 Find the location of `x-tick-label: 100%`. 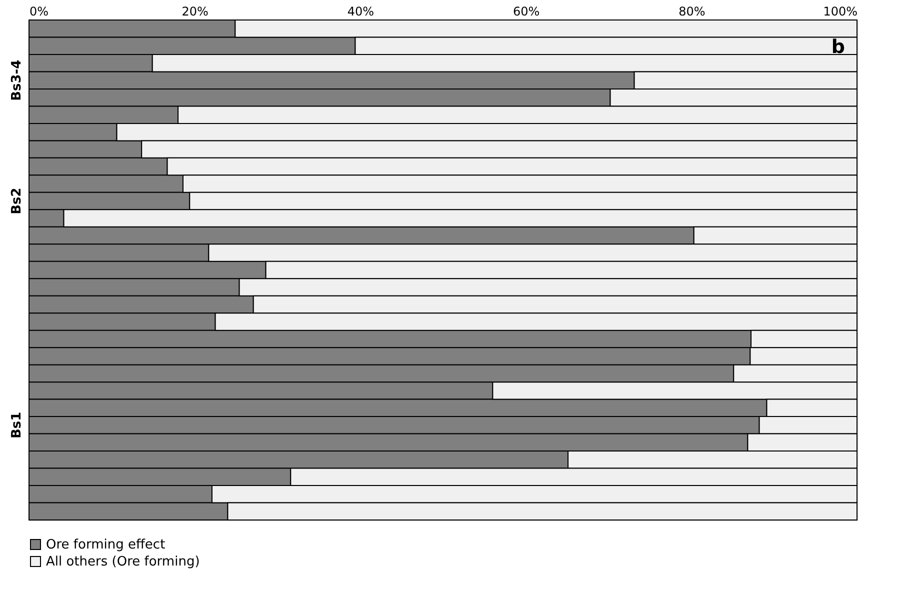

x-tick-label: 100% is located at coordinates (840, 11).